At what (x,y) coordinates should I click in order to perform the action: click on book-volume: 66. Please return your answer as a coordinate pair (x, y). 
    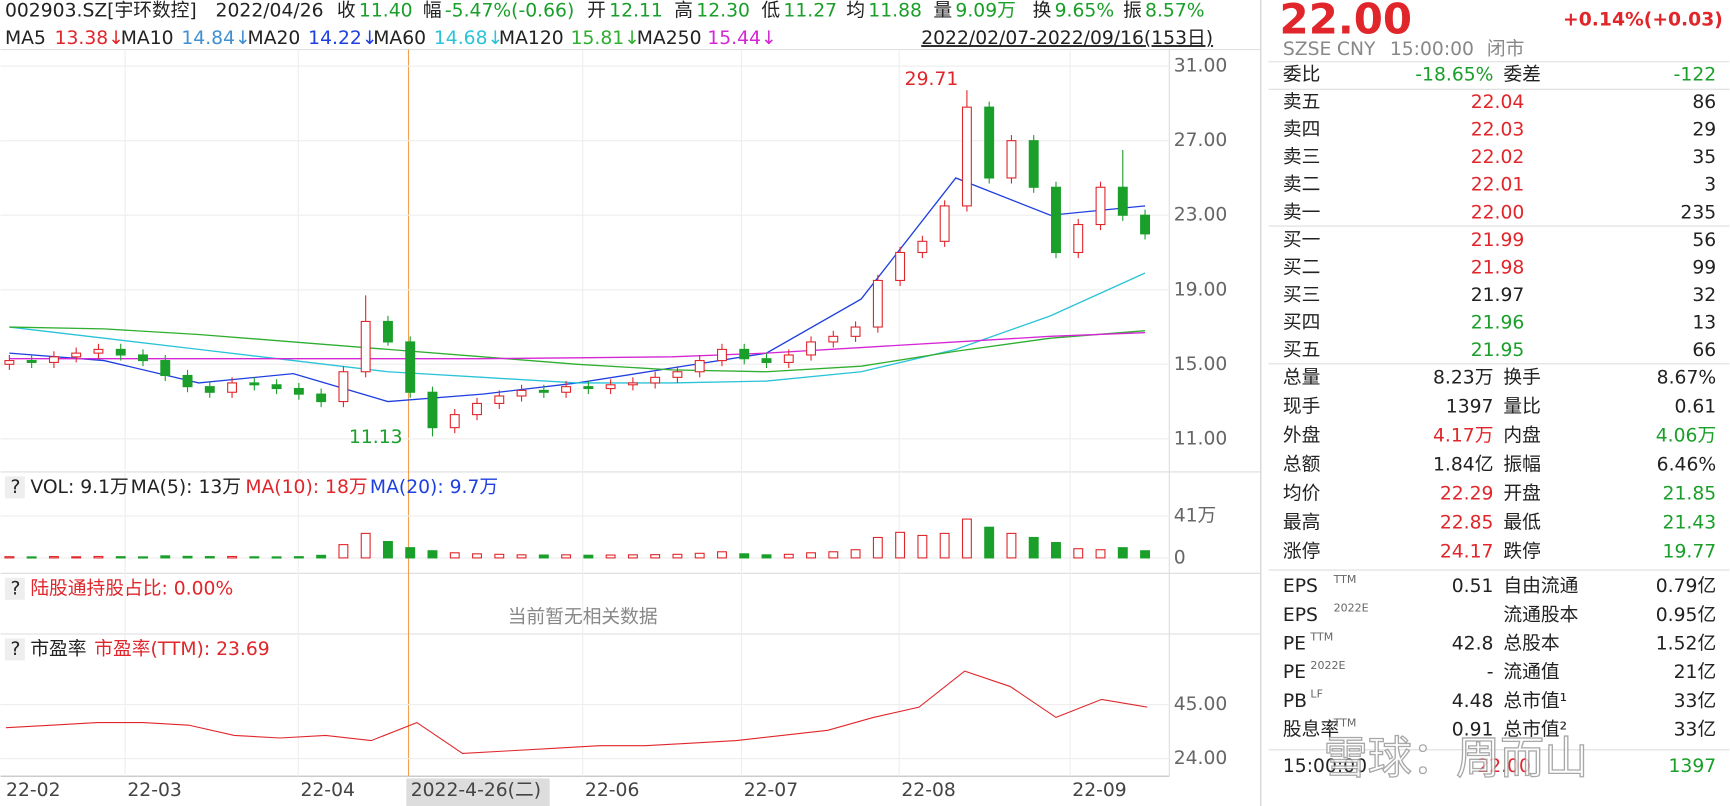
    Looking at the image, I should click on (1704, 350).